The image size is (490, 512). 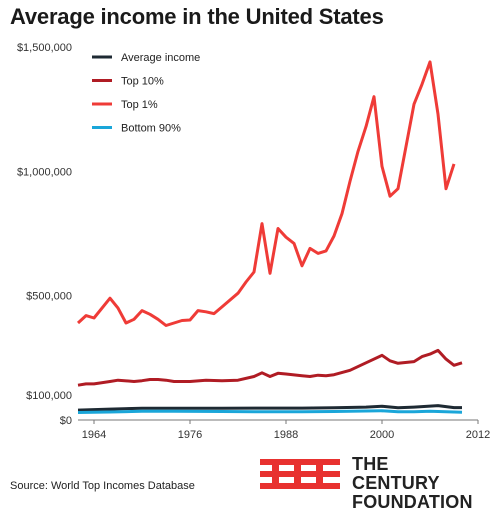 I want to click on x-tick-label: 1976, so click(x=190, y=435).